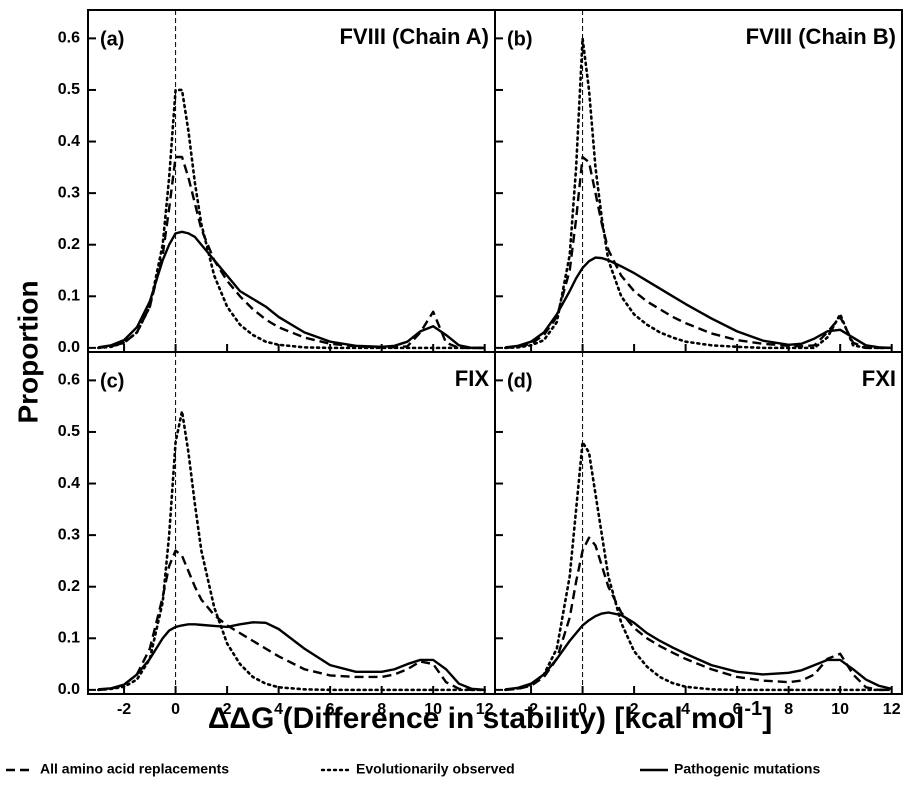 The width and height of the screenshot is (904, 790). What do you see at coordinates (753, 709) in the screenshot?
I see `x-axis-label-sup: -1` at bounding box center [753, 709].